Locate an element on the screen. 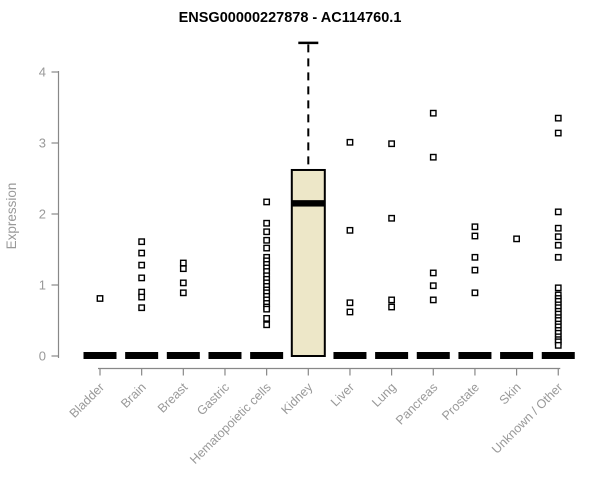  y-tick-label: 0 is located at coordinates (42, 356).